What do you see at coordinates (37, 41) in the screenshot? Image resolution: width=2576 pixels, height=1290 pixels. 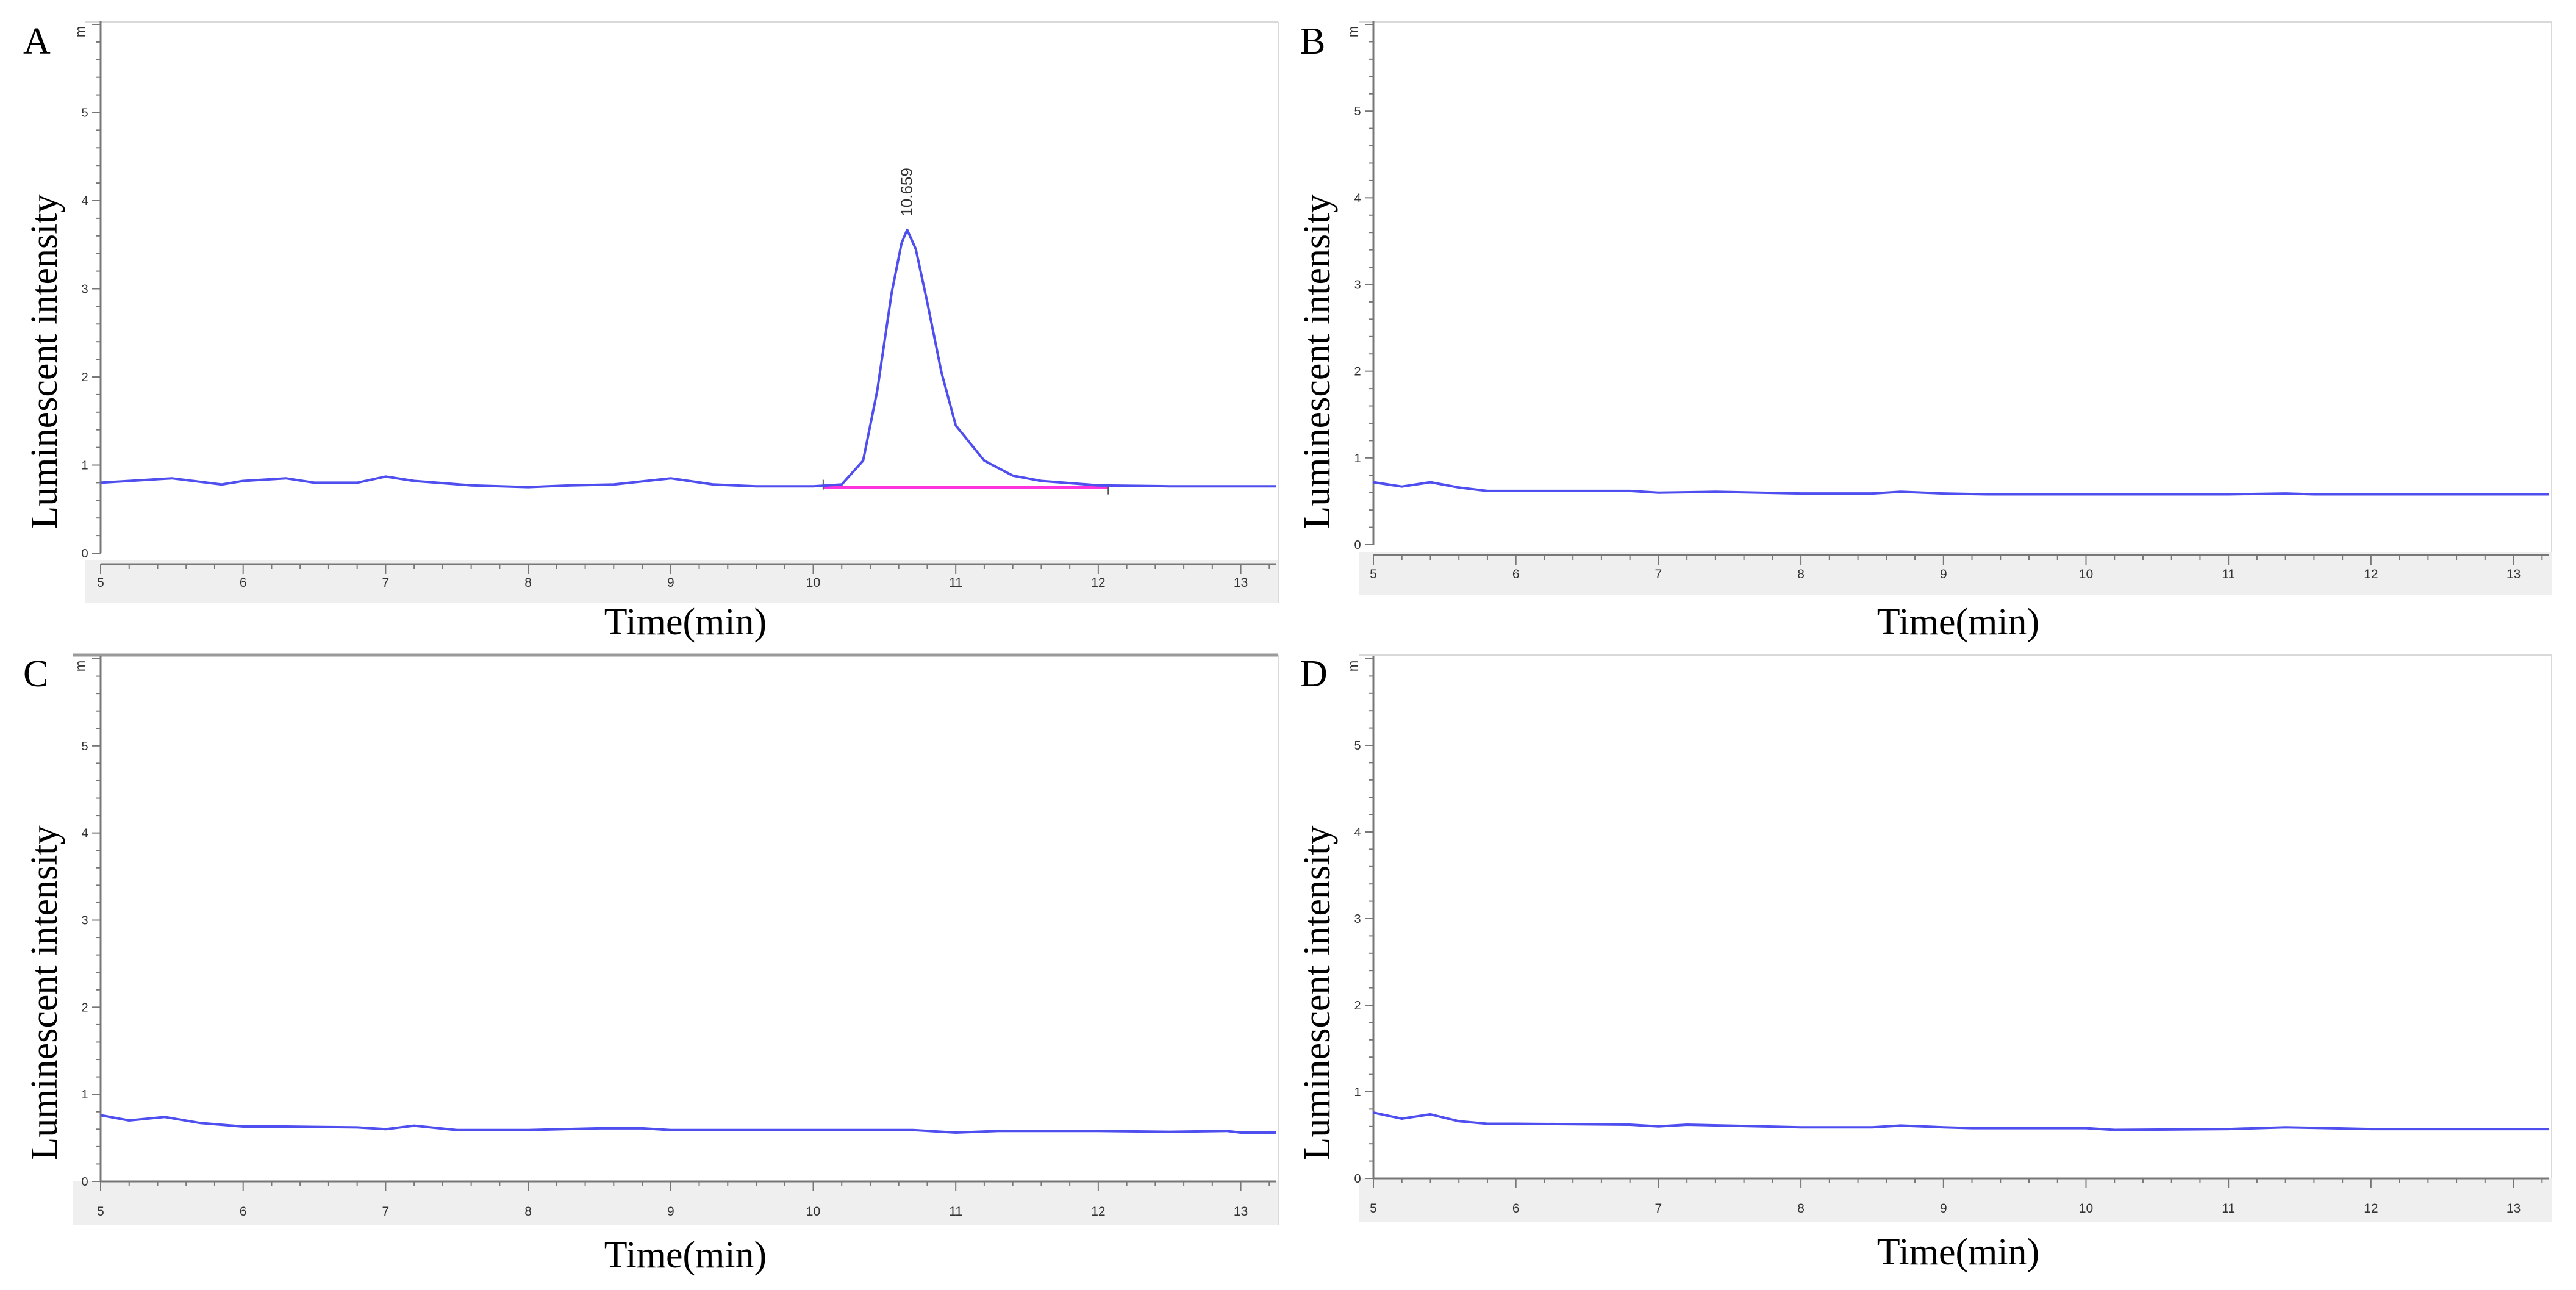 I see `panel-letter: A` at bounding box center [37, 41].